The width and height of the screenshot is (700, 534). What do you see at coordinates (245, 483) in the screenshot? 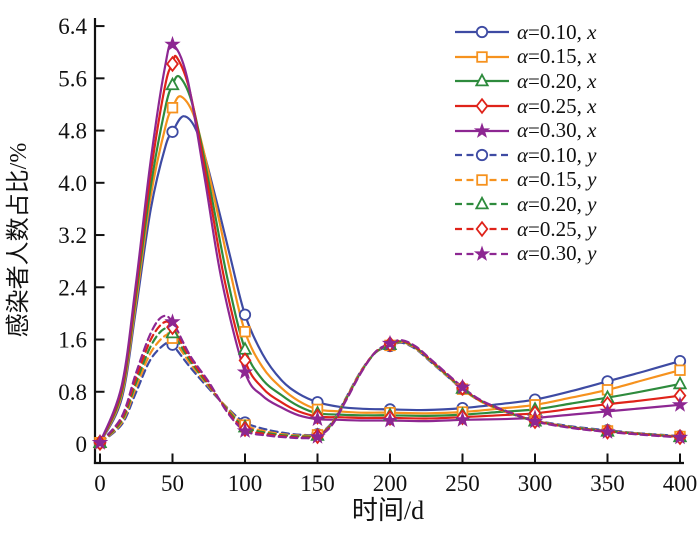
I see `x-tick-label: 100` at bounding box center [245, 483].